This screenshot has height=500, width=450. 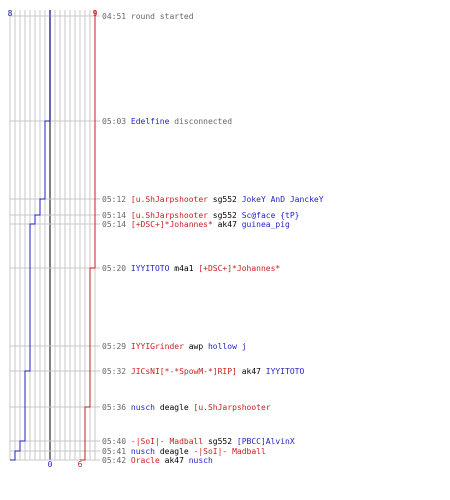 What do you see at coordinates (184, 371) in the screenshot?
I see `event-part: JICsNI[*-*SpowM-*]RIP]` at bounding box center [184, 371].